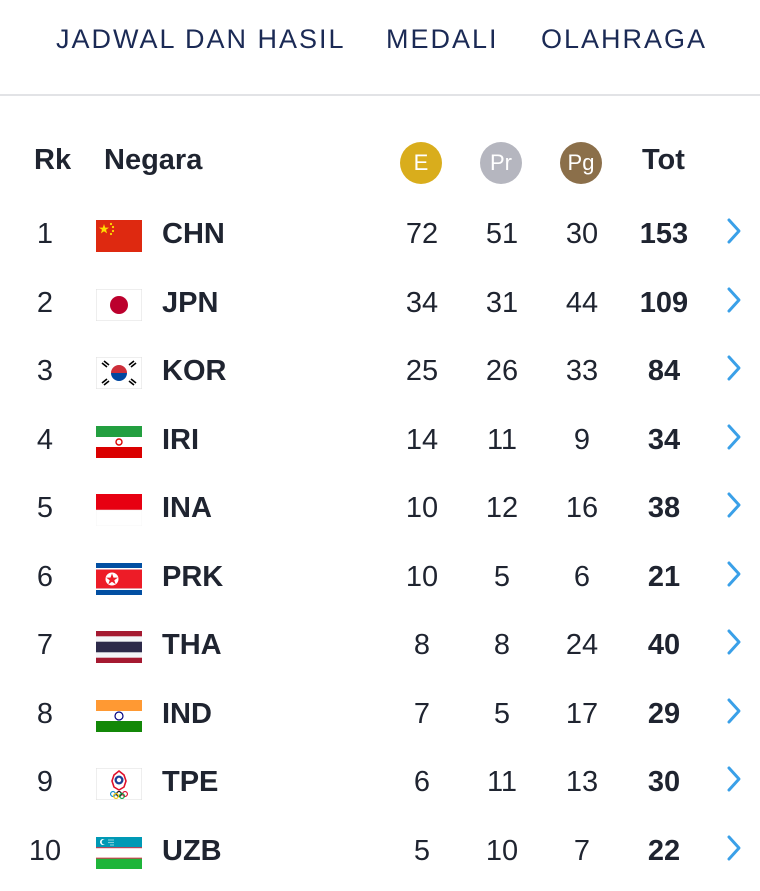  I want to click on uzbekistan-flag, so click(119, 852).